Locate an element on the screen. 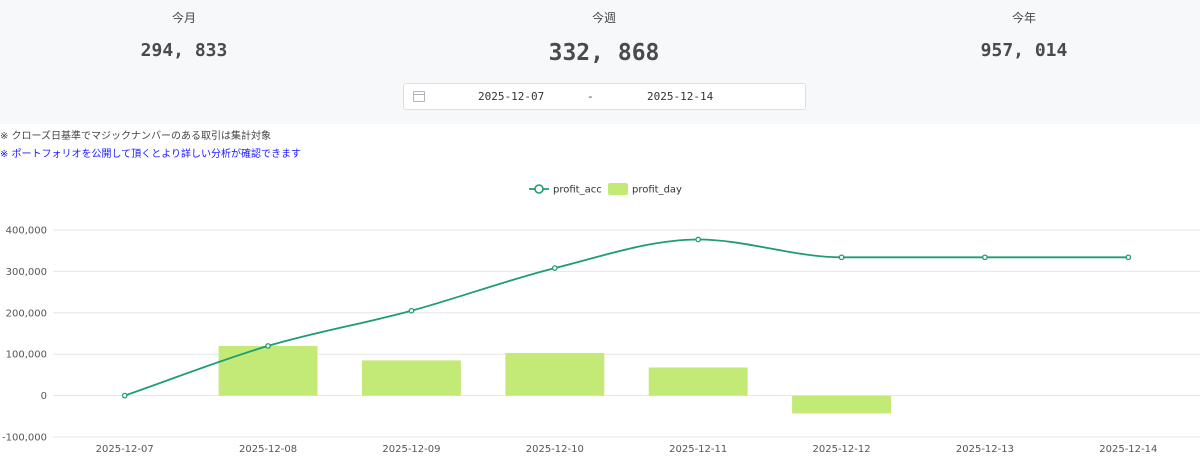 The image size is (1200, 458). y-tick-label: -100,000 is located at coordinates (24, 438).